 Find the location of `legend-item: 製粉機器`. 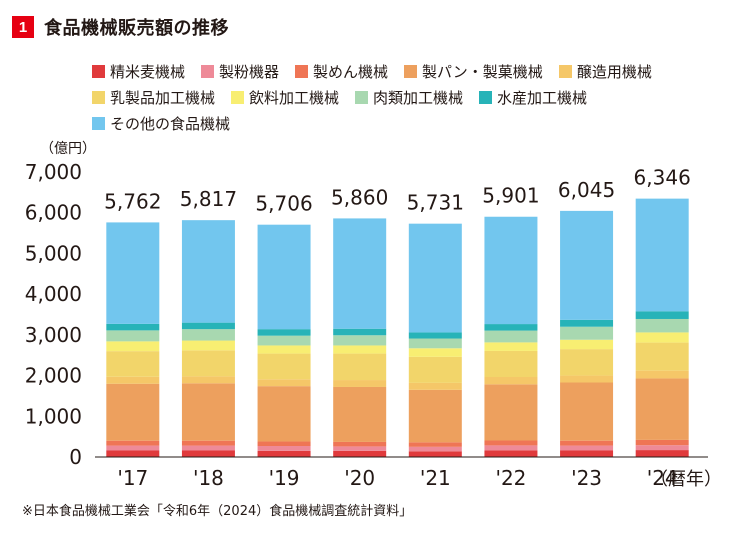

legend-item: 製粉機器 is located at coordinates (240, 71).